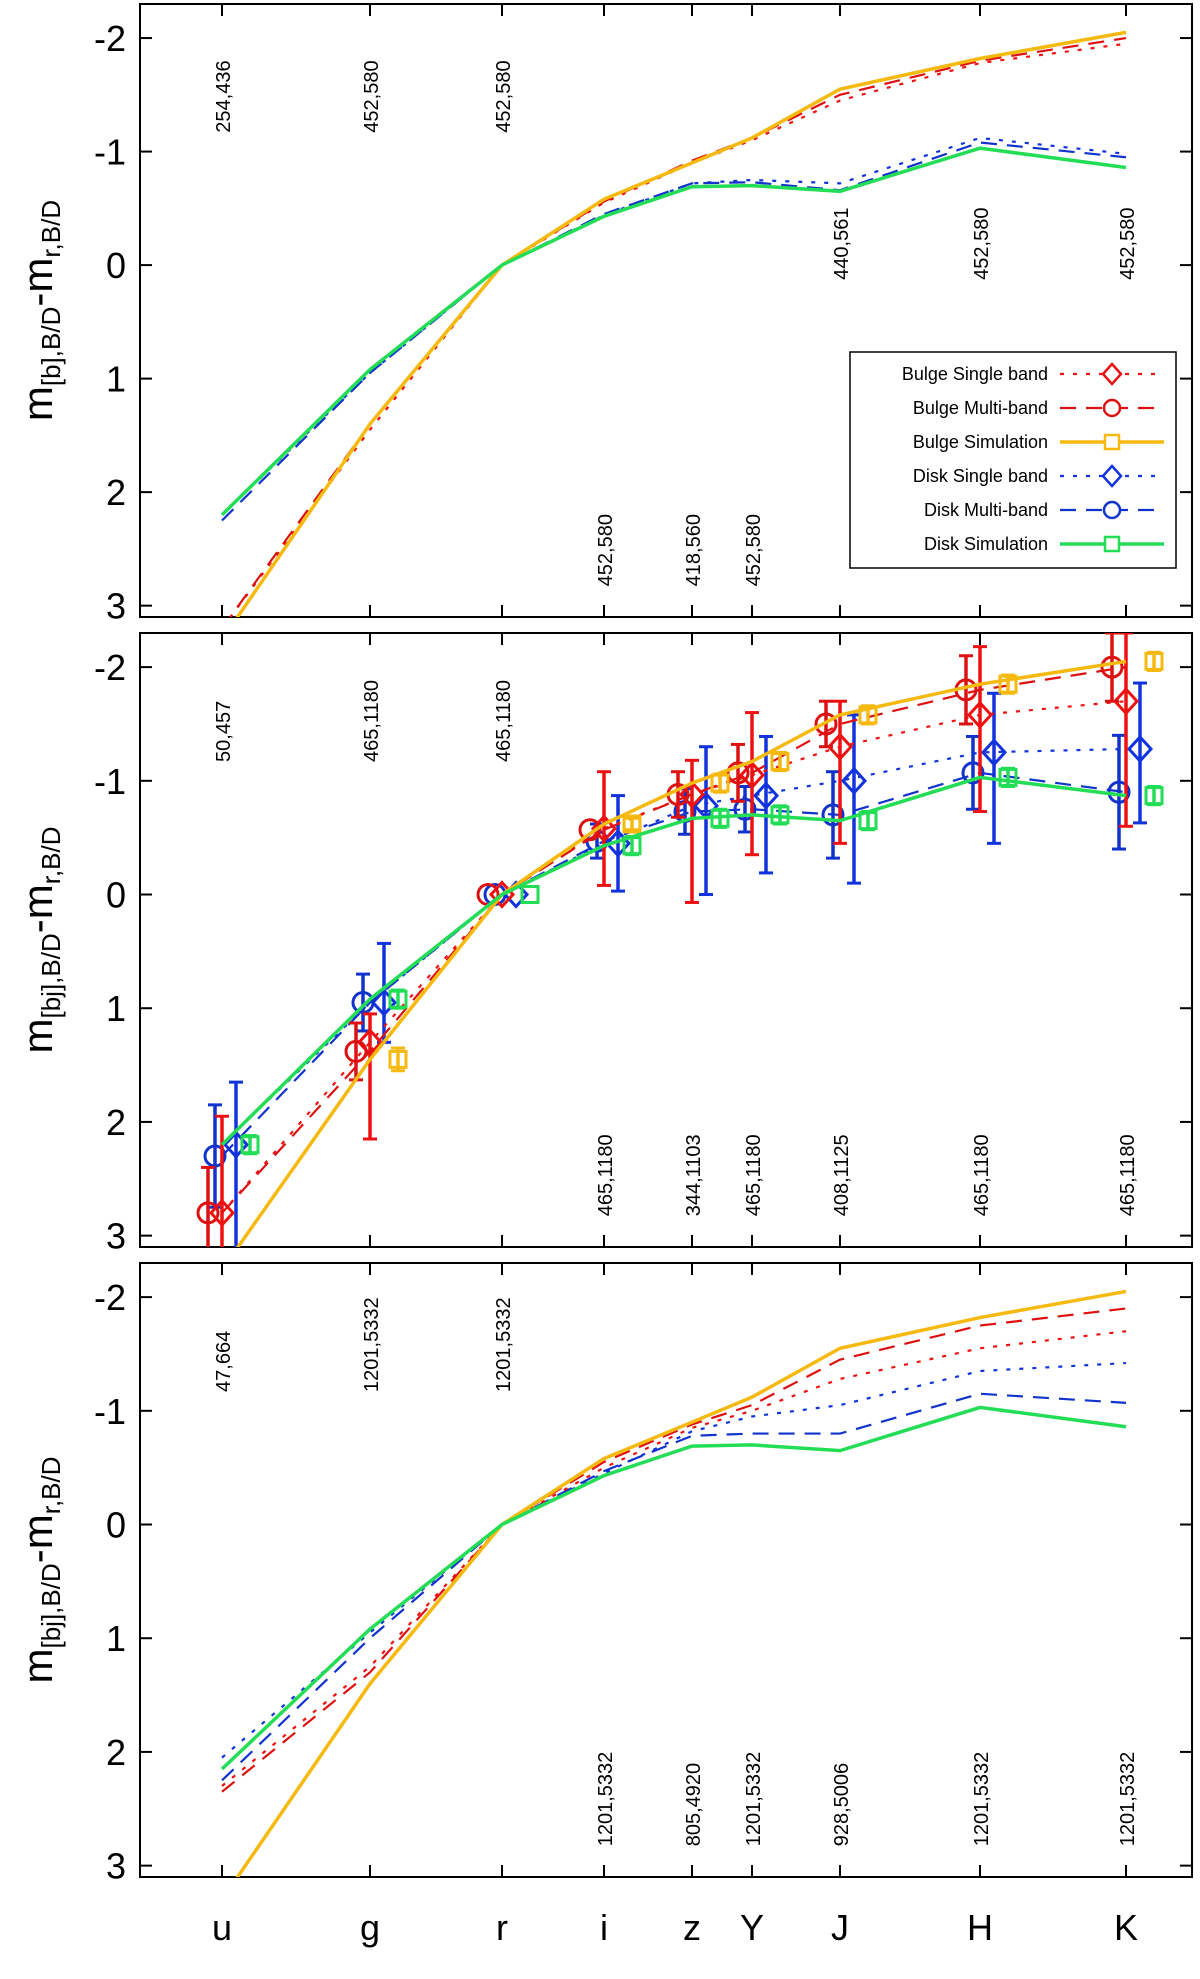 The height and width of the screenshot is (1979, 1200). Describe the element at coordinates (842, 1804) in the screenshot. I see `count-label: 928,5006` at that location.